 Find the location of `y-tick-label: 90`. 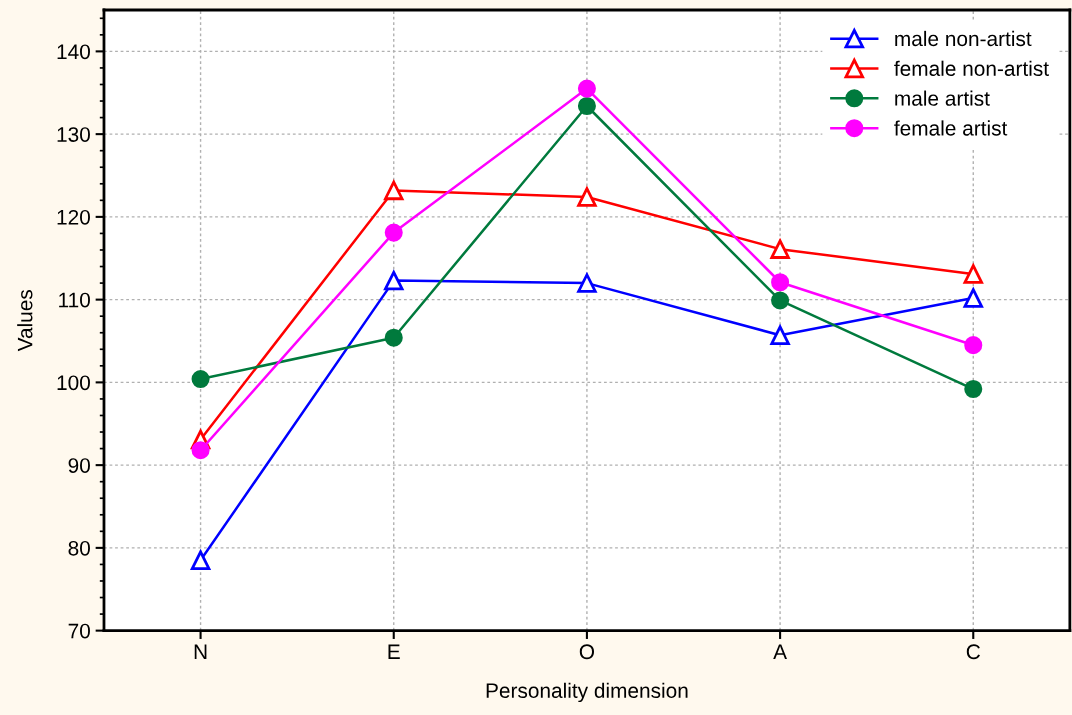

y-tick-label: 90 is located at coordinates (79, 465).